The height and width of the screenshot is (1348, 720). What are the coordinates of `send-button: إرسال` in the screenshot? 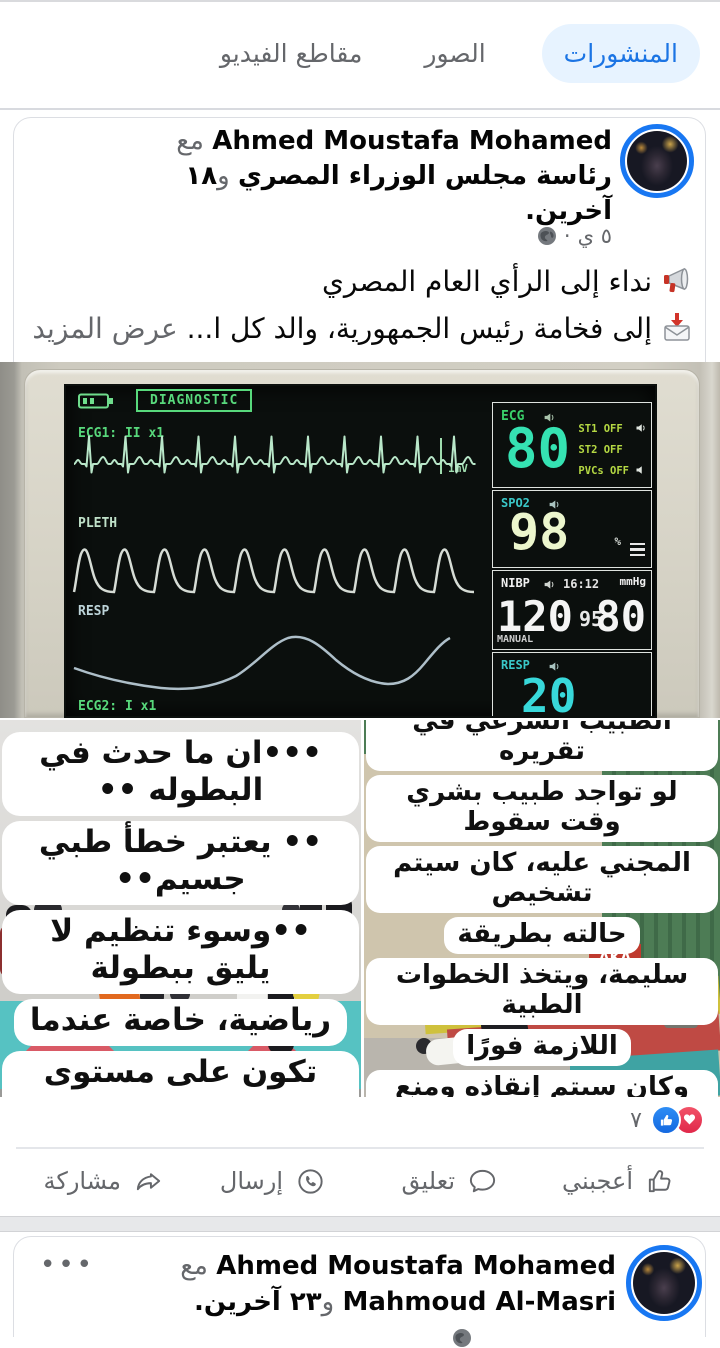 It's located at (273, 1181).